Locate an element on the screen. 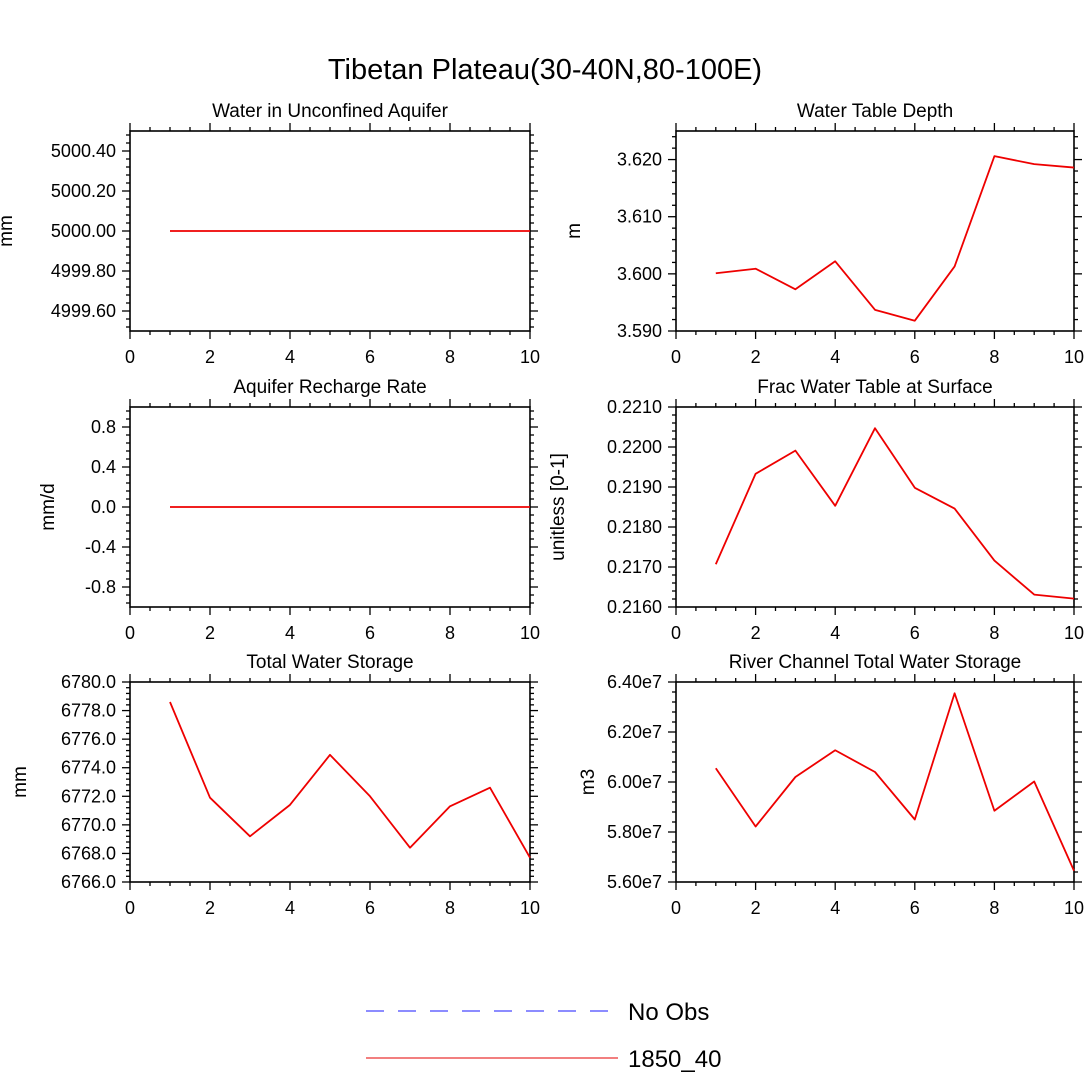 The width and height of the screenshot is (1090, 1090). y-tick-label: 6770.0 is located at coordinates (88, 825).